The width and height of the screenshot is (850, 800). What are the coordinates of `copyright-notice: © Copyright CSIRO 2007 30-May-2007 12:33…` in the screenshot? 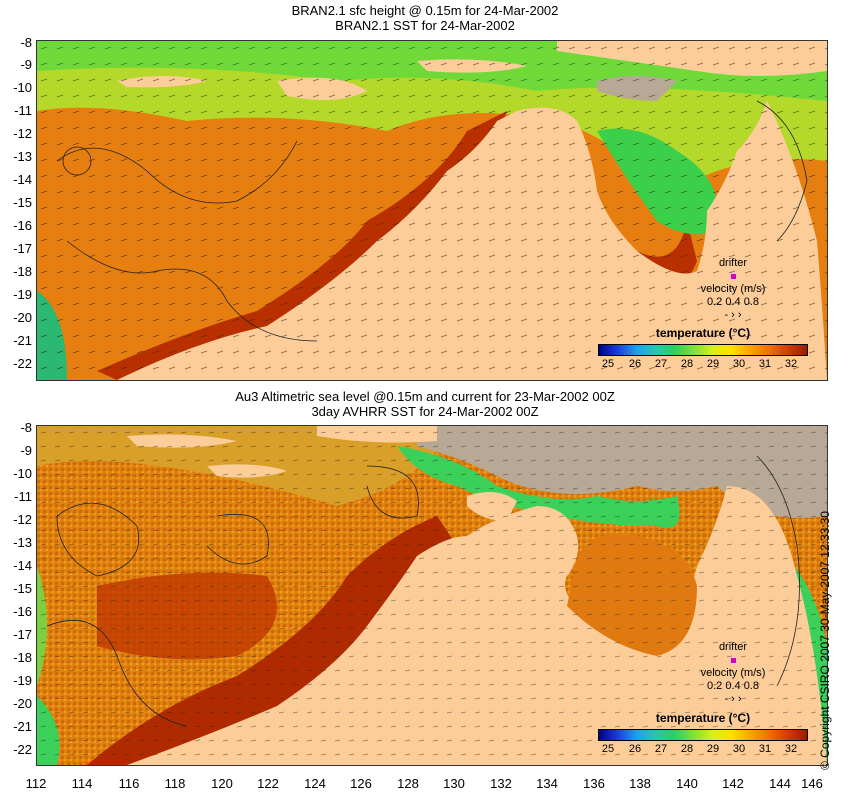 It's located at (825, 640).